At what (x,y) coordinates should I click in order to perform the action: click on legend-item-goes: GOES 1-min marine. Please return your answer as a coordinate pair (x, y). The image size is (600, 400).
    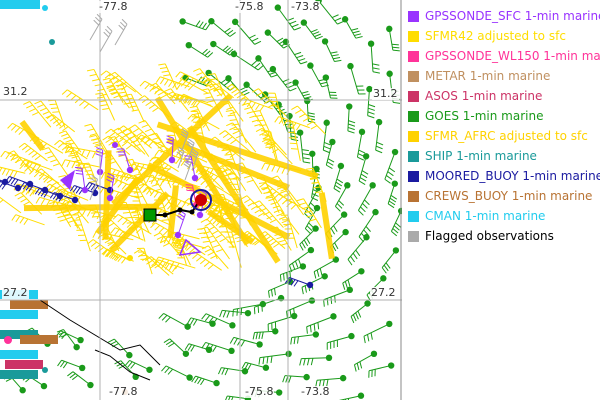
    Looking at the image, I should click on (475, 116).